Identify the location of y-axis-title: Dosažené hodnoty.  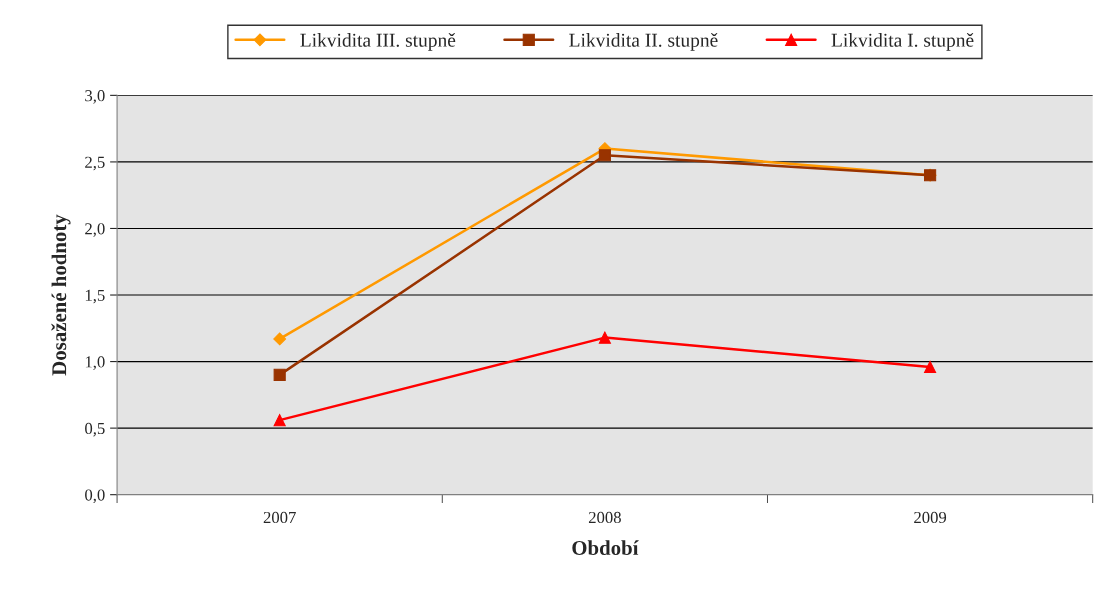
(61, 295).